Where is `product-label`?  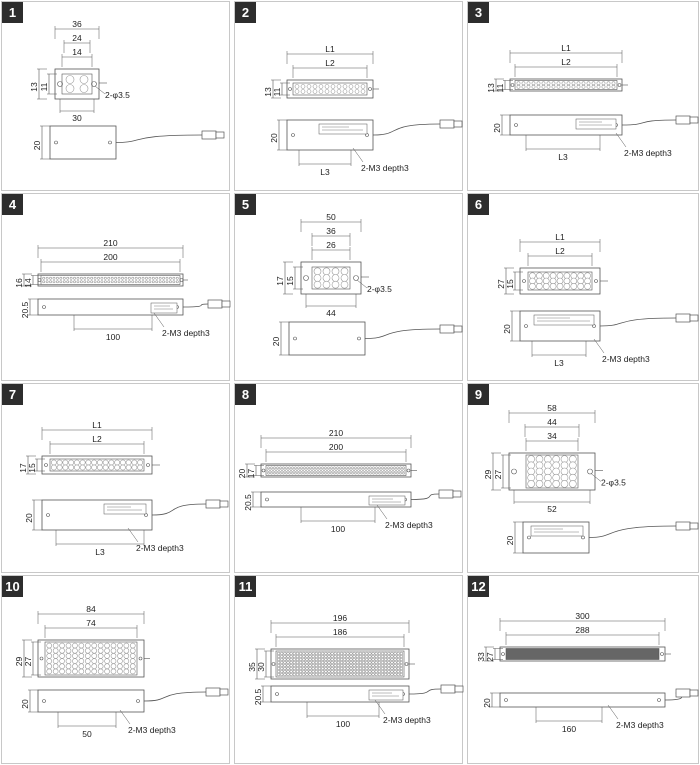
product-label is located at coordinates (596, 124).